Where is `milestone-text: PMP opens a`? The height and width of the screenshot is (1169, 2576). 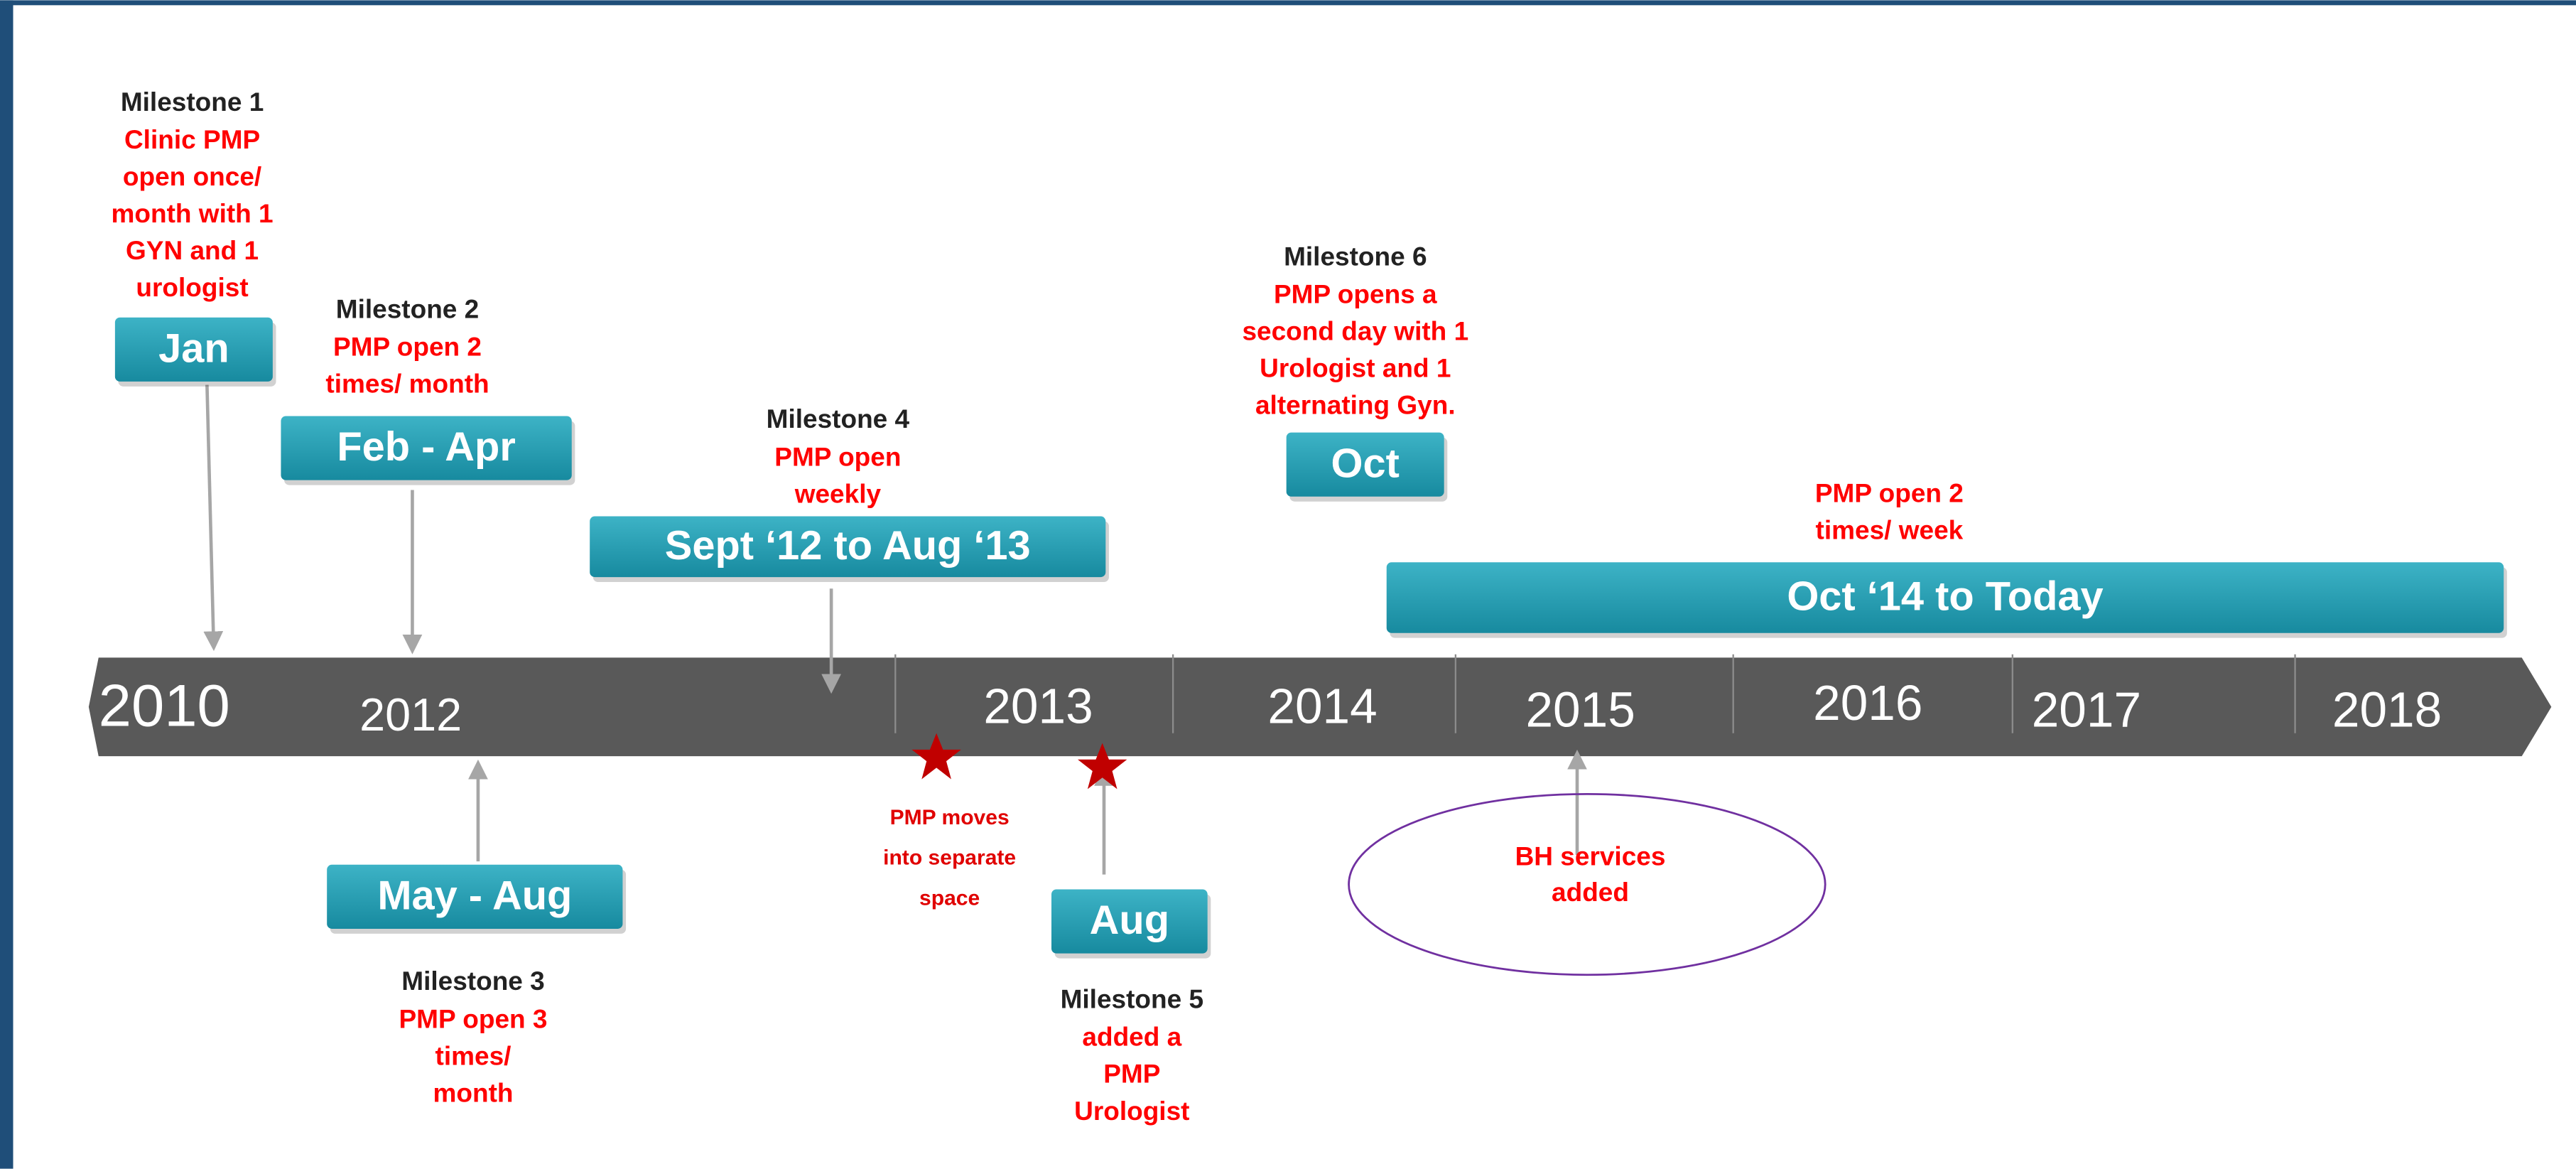
milestone-text: PMP opens a is located at coordinates (1355, 294).